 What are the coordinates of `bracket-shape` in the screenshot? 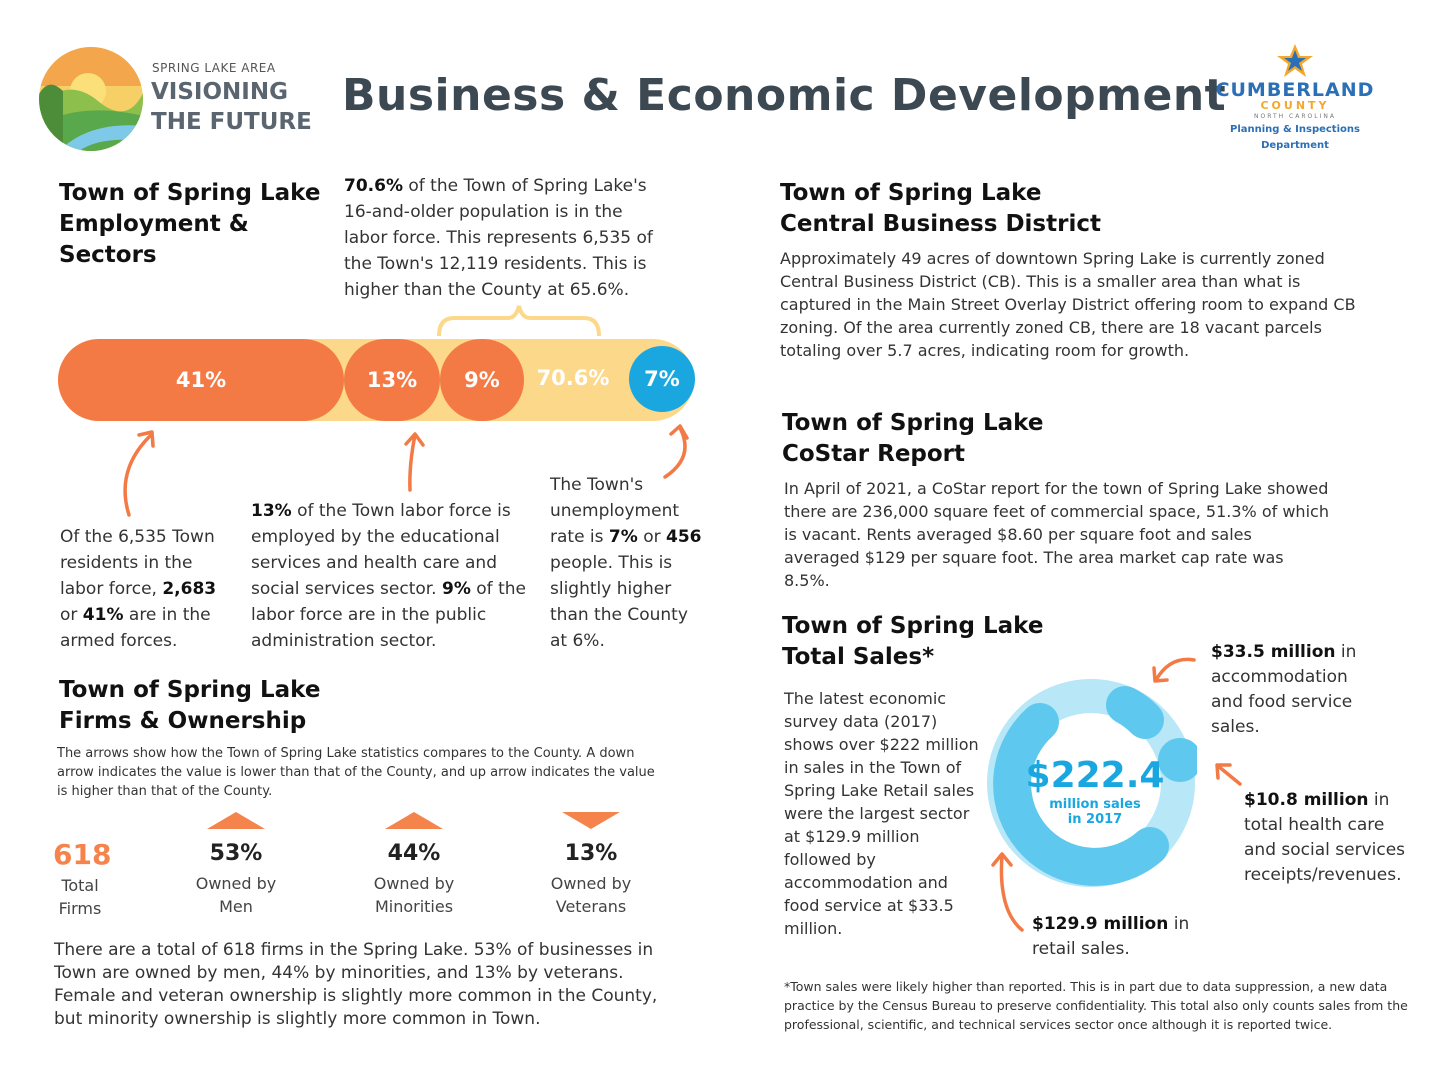 It's located at (519, 321).